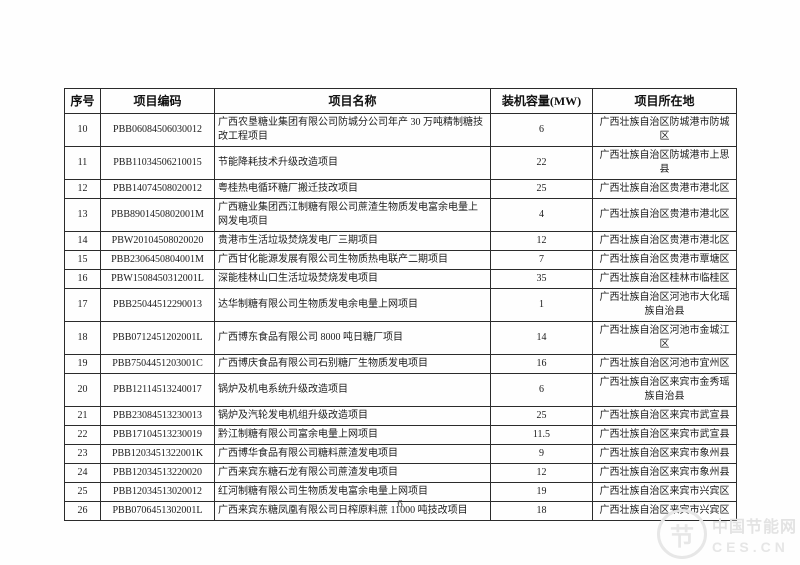  I want to click on cell-seq: 17, so click(82, 305).